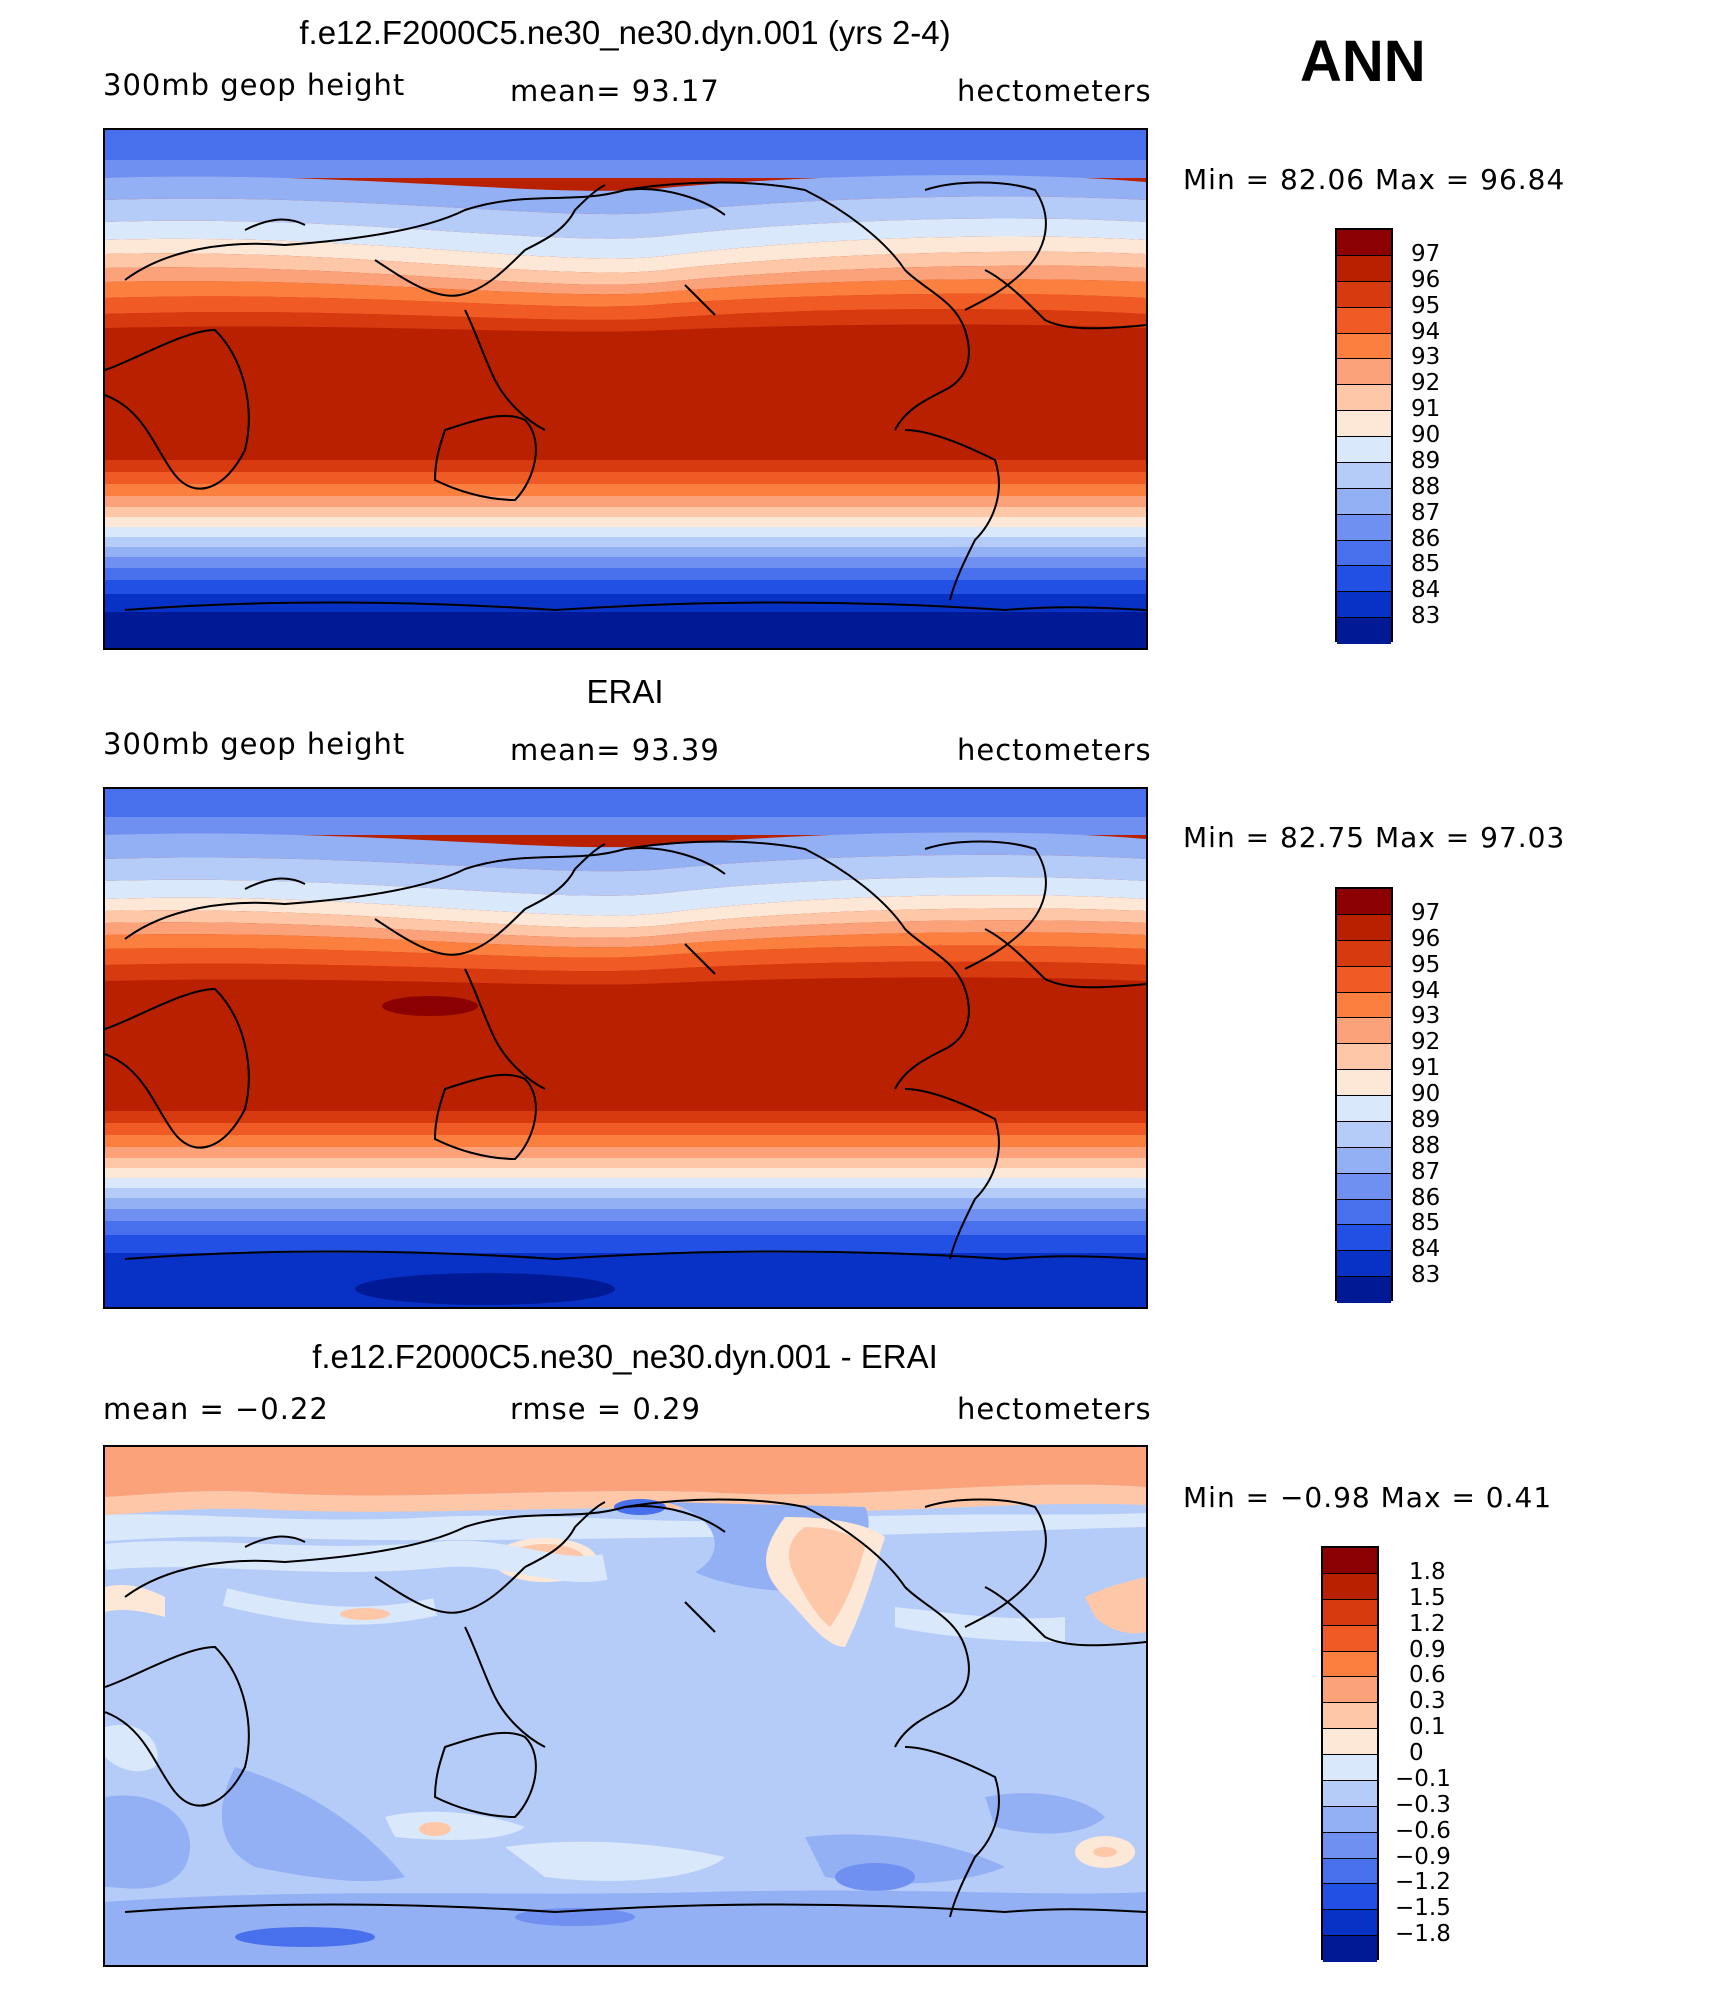 This screenshot has height=1991, width=1710. What do you see at coordinates (1427, 1597) in the screenshot?
I see `colorbar-tick-label: 1.5` at bounding box center [1427, 1597].